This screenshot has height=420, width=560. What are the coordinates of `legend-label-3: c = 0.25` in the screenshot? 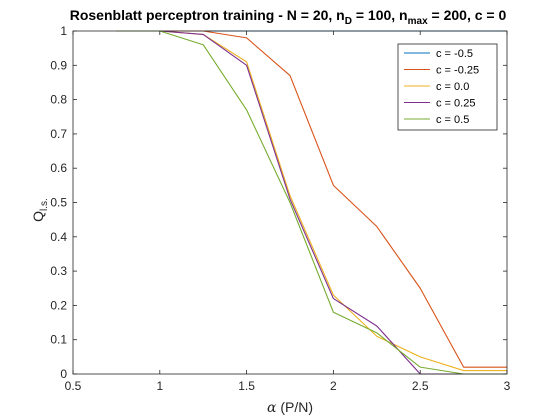 It's located at (455, 104).